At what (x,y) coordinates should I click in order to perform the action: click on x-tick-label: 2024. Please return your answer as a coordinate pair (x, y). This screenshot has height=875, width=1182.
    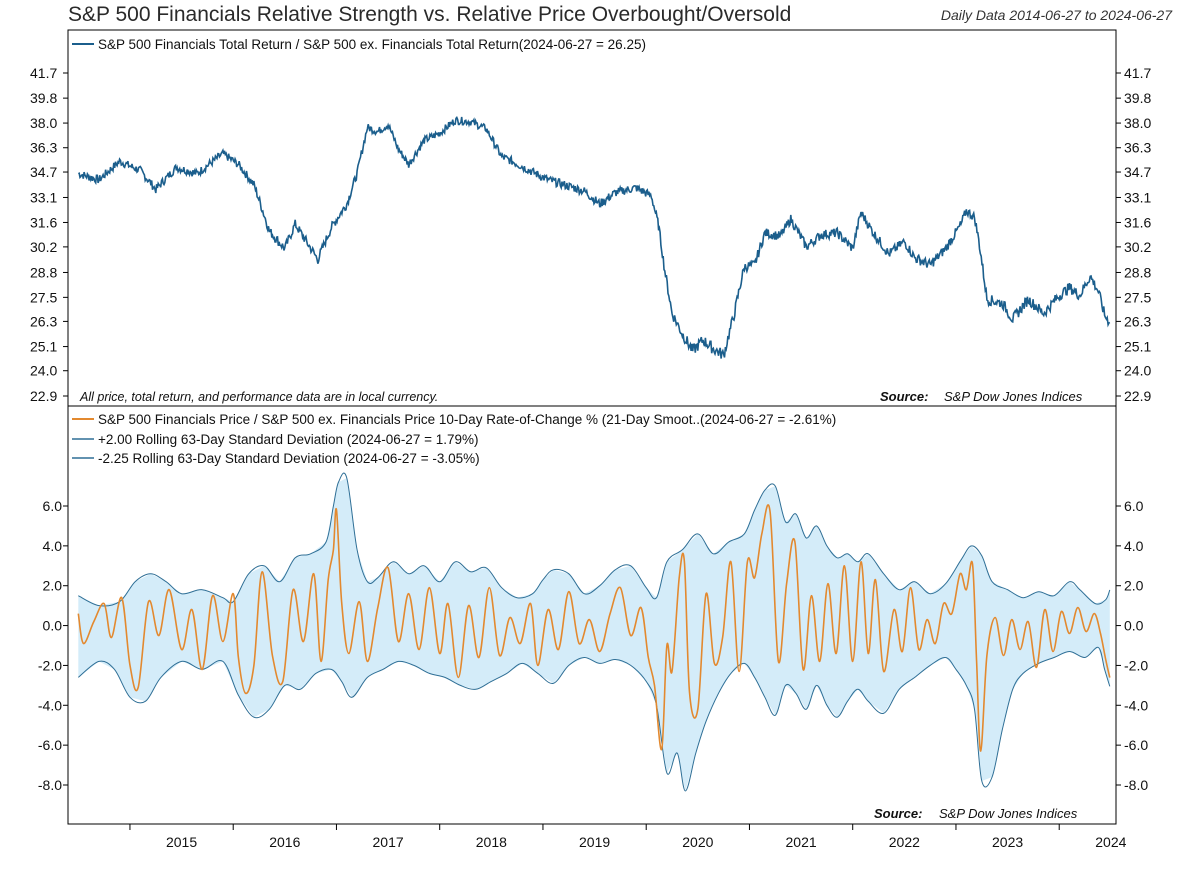
    Looking at the image, I should click on (1110, 842).